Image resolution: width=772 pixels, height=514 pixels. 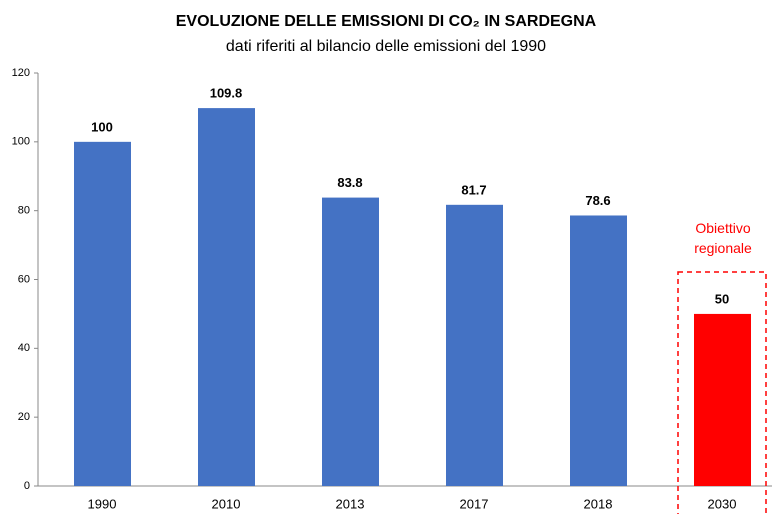 What do you see at coordinates (21, 73) in the screenshot?
I see `y-tick-label: 120` at bounding box center [21, 73].